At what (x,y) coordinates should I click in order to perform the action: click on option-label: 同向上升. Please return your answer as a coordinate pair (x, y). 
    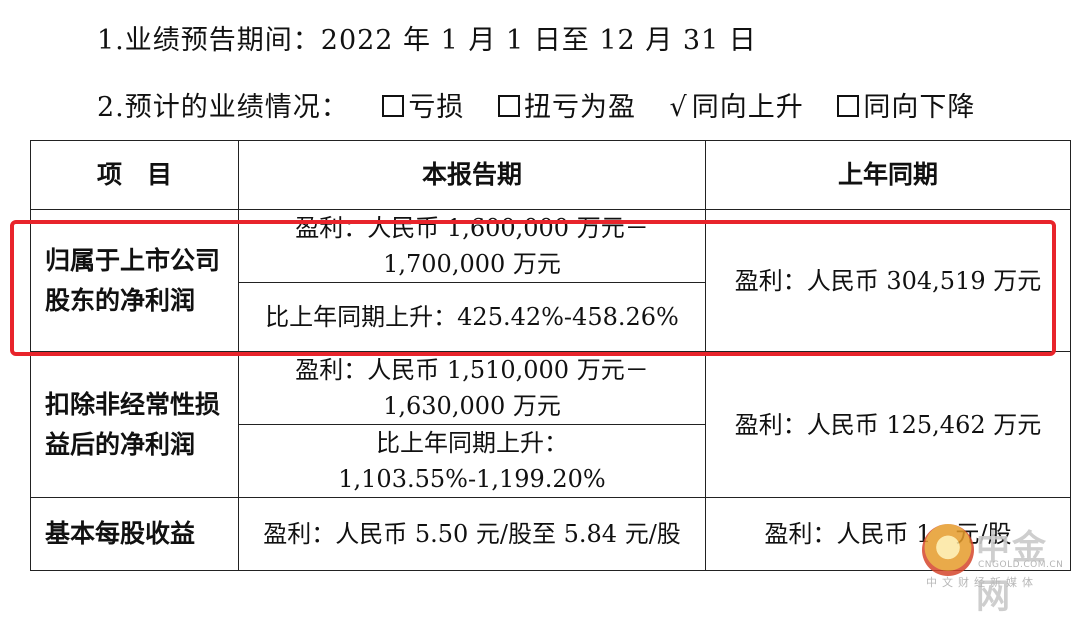
    Looking at the image, I should click on (747, 107).